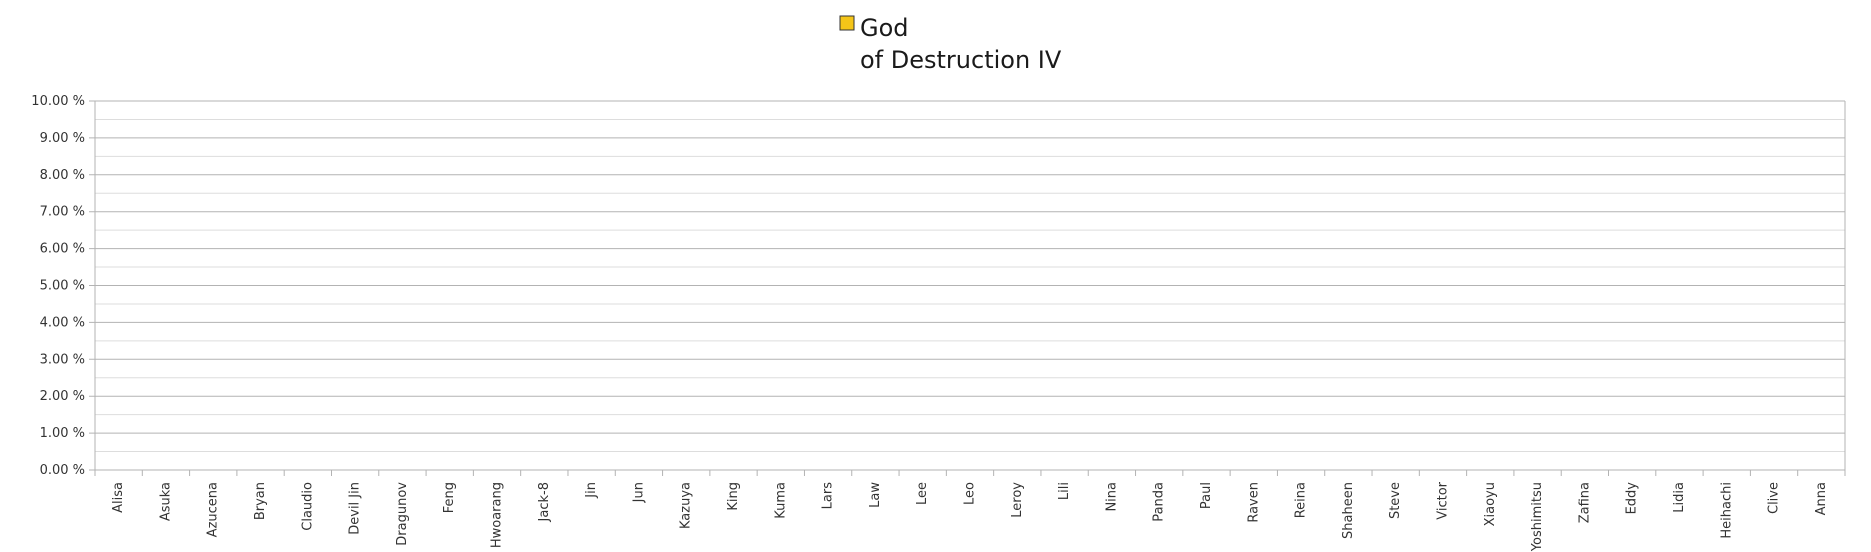  Describe the element at coordinates (402, 514) in the screenshot. I see `x-category-label: Dragunov` at that location.